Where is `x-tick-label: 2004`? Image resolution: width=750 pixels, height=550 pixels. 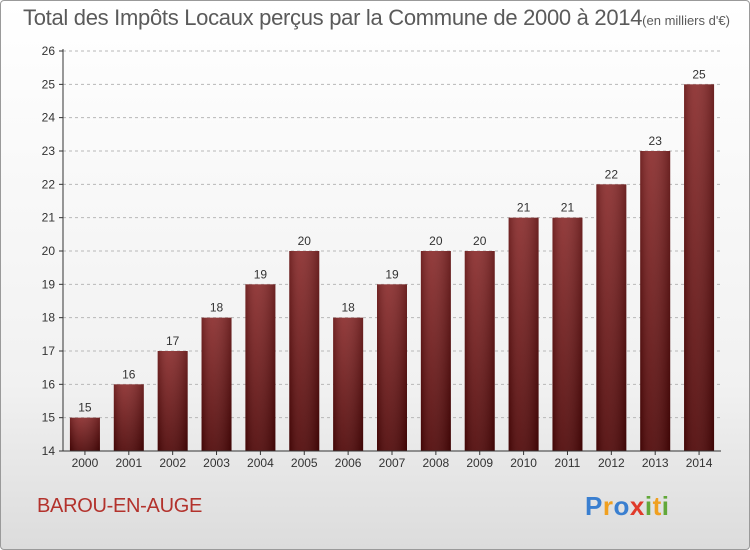 x-tick-label: 2004 is located at coordinates (260, 463).